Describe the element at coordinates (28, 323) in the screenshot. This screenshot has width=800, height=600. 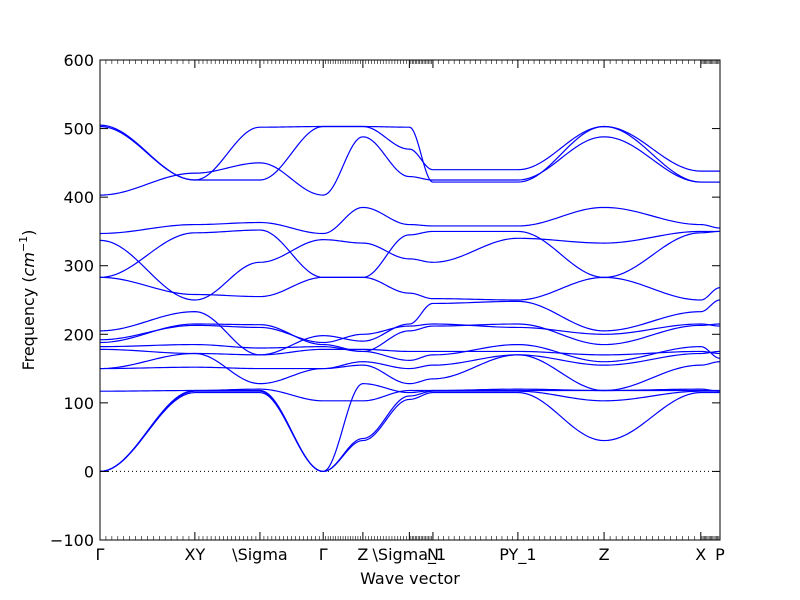
I see `y-axis-label-text: Frequency (` at that location.